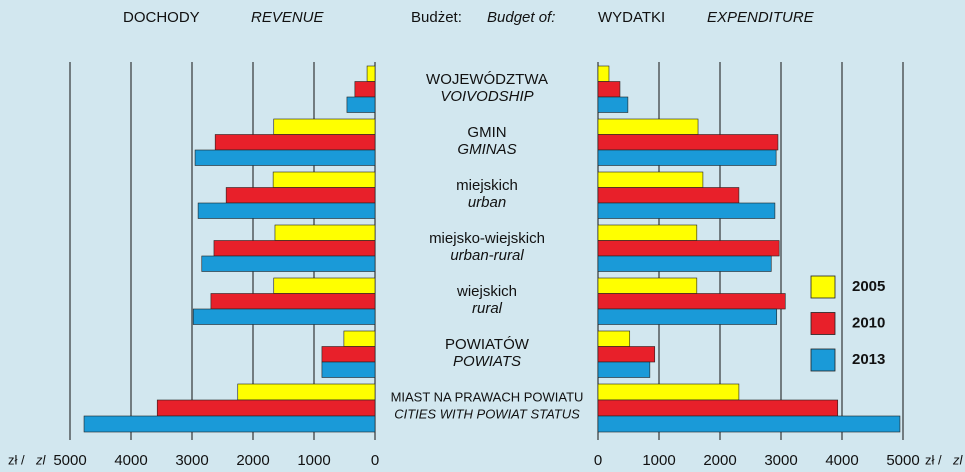 This screenshot has height=472, width=965. What do you see at coordinates (486, 149) in the screenshot?
I see `category-label: GMINAS` at bounding box center [486, 149].